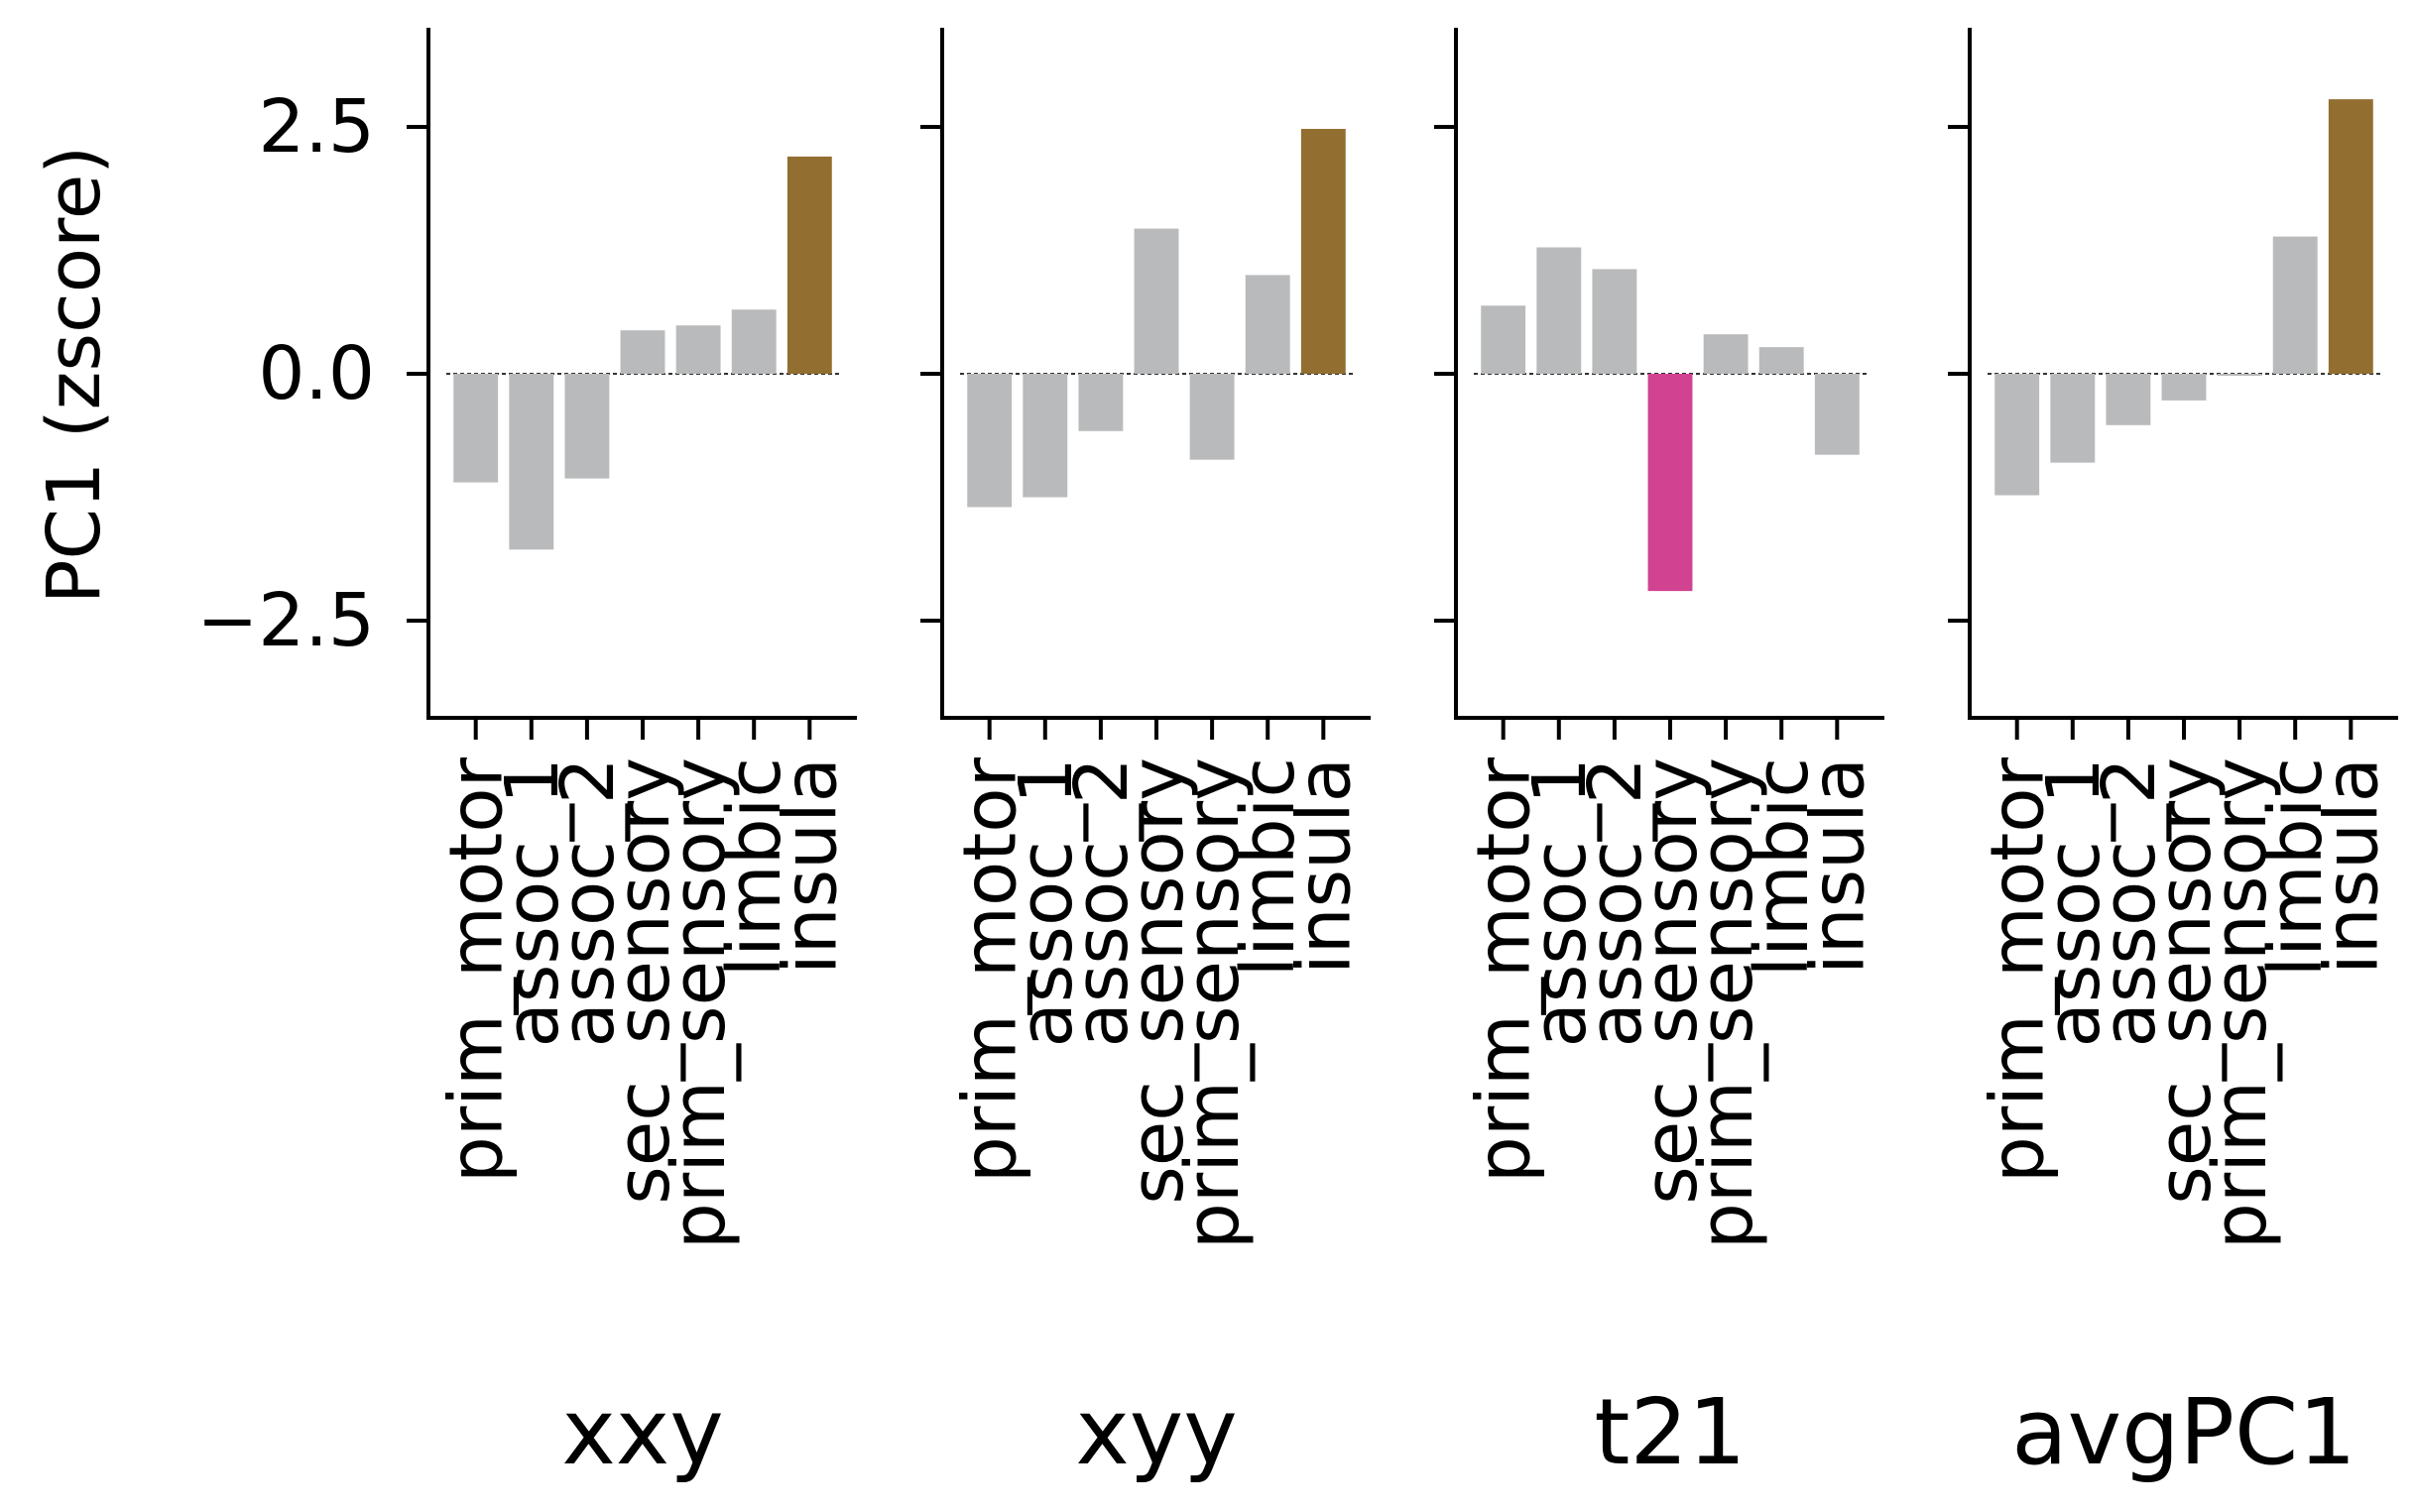  Describe the element at coordinates (1156, 1432) in the screenshot. I see `panel-xlabel: xyy` at that location.